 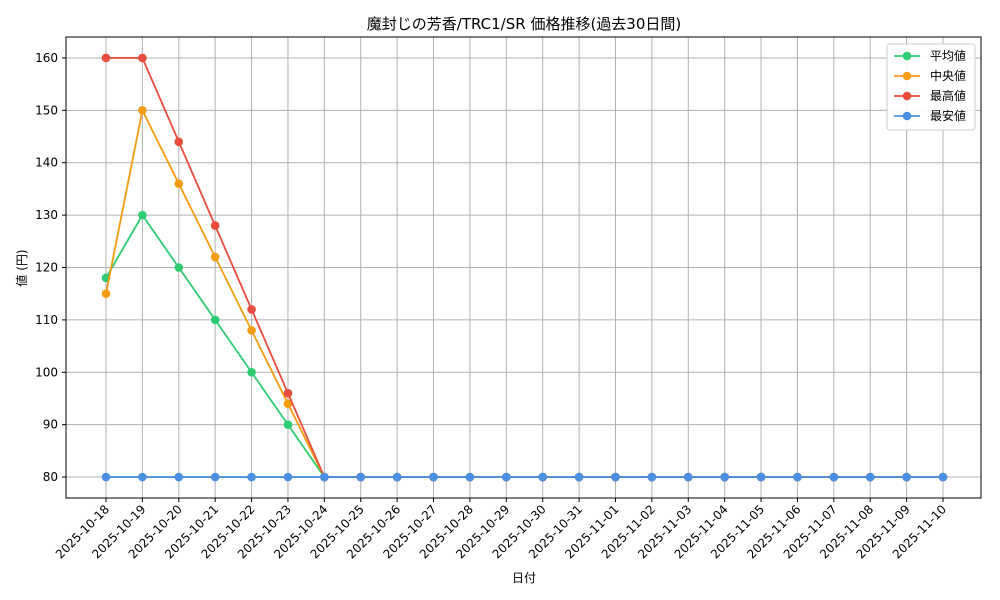 I want to click on legend-item: 平均値, so click(x=930, y=55).